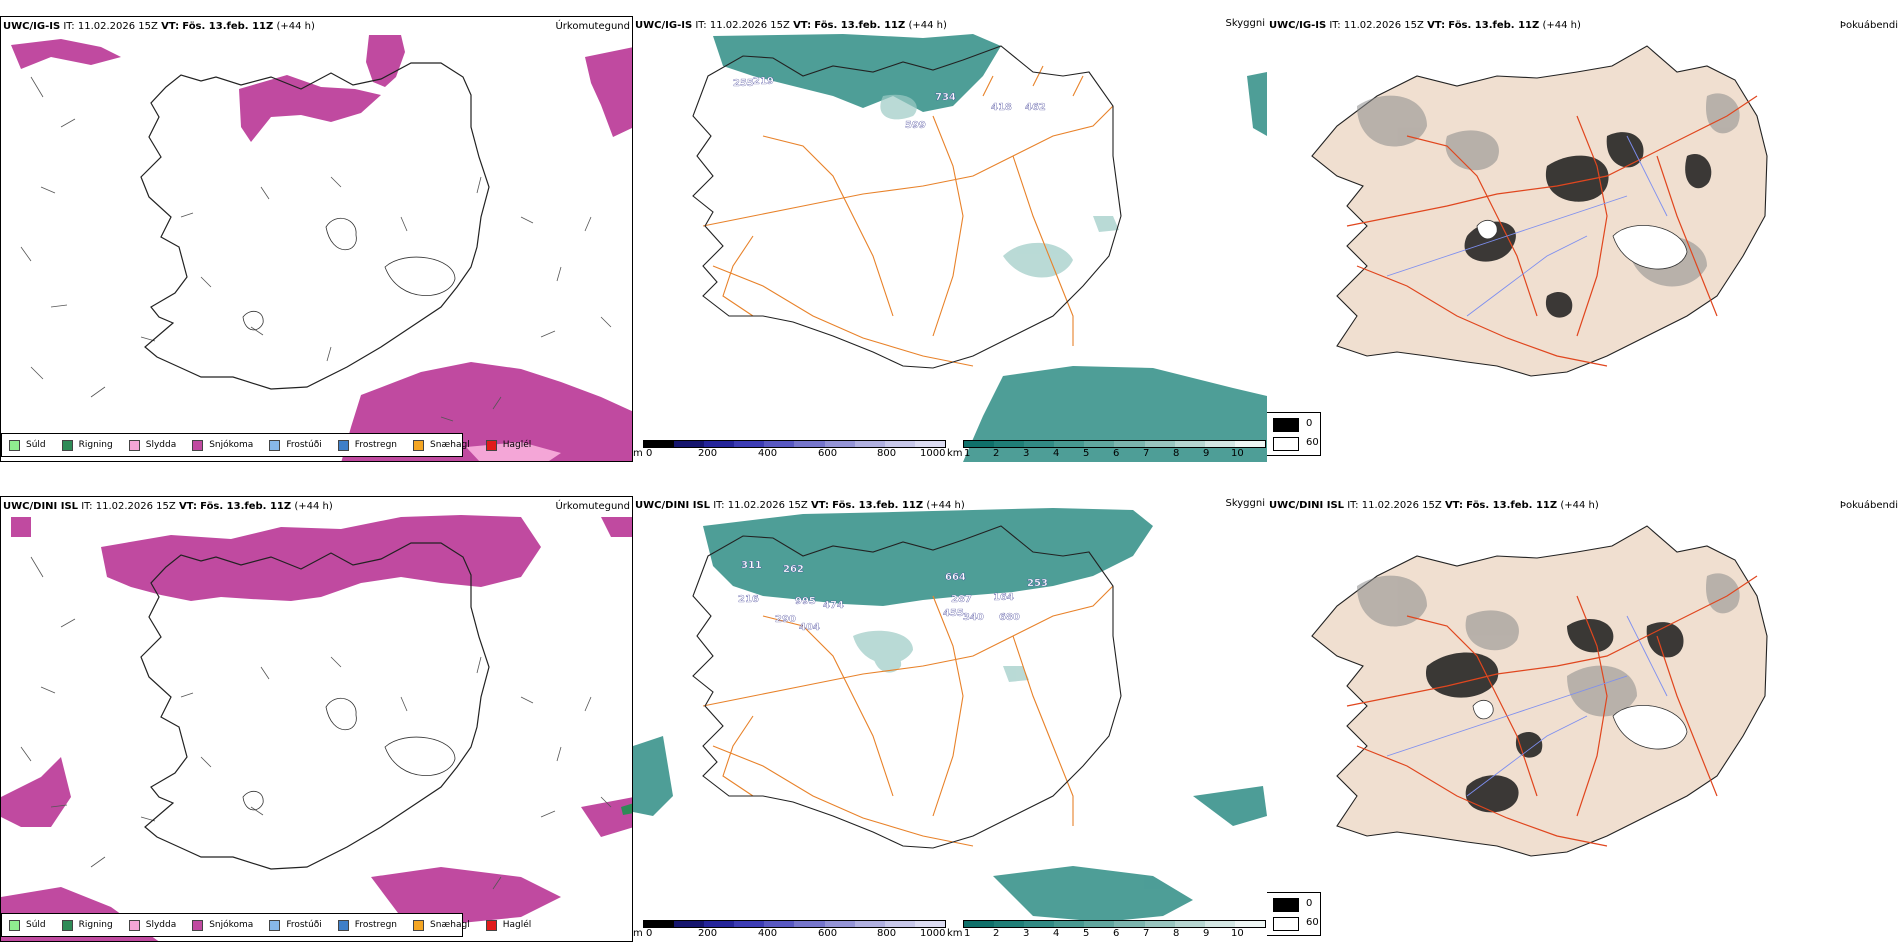  I want to click on precip-value: 253, so click(1037, 583).